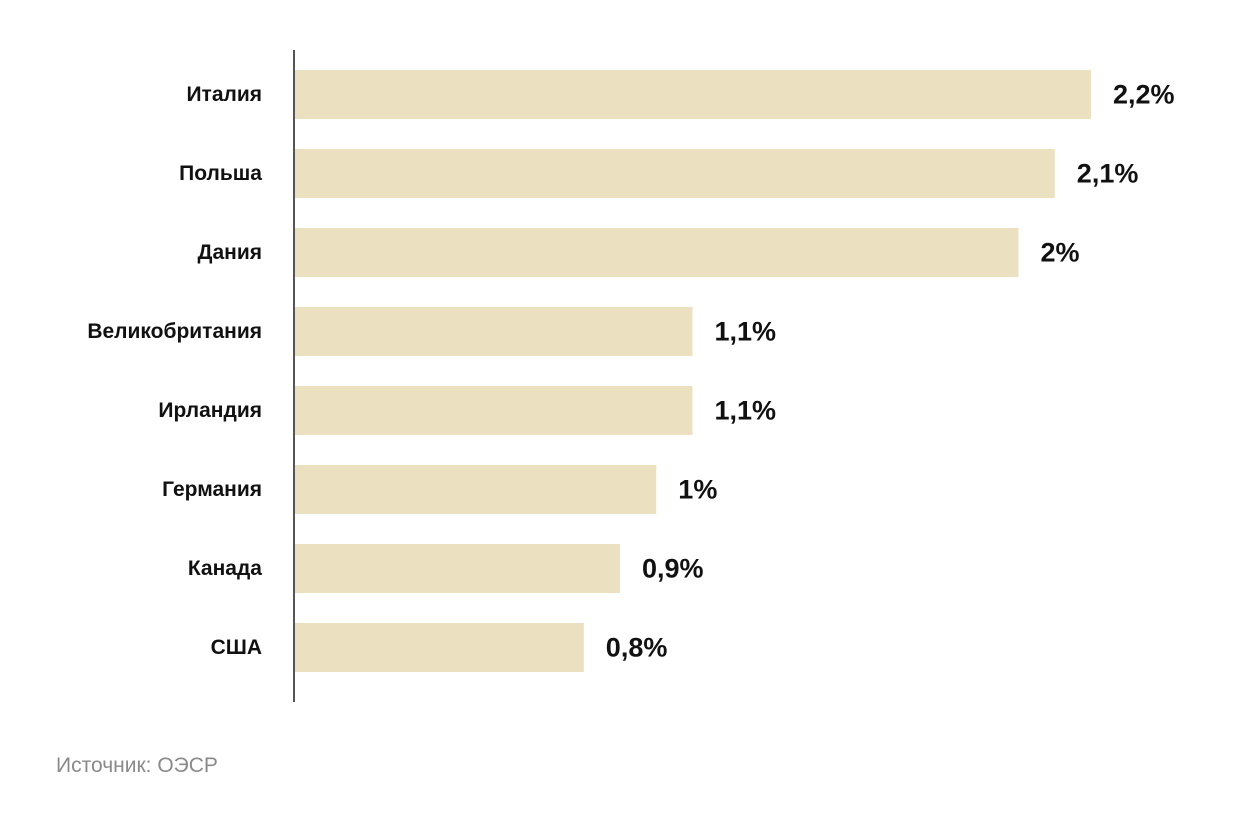 The height and width of the screenshot is (830, 1240). I want to click on value-label-5: 1%, so click(697, 490).